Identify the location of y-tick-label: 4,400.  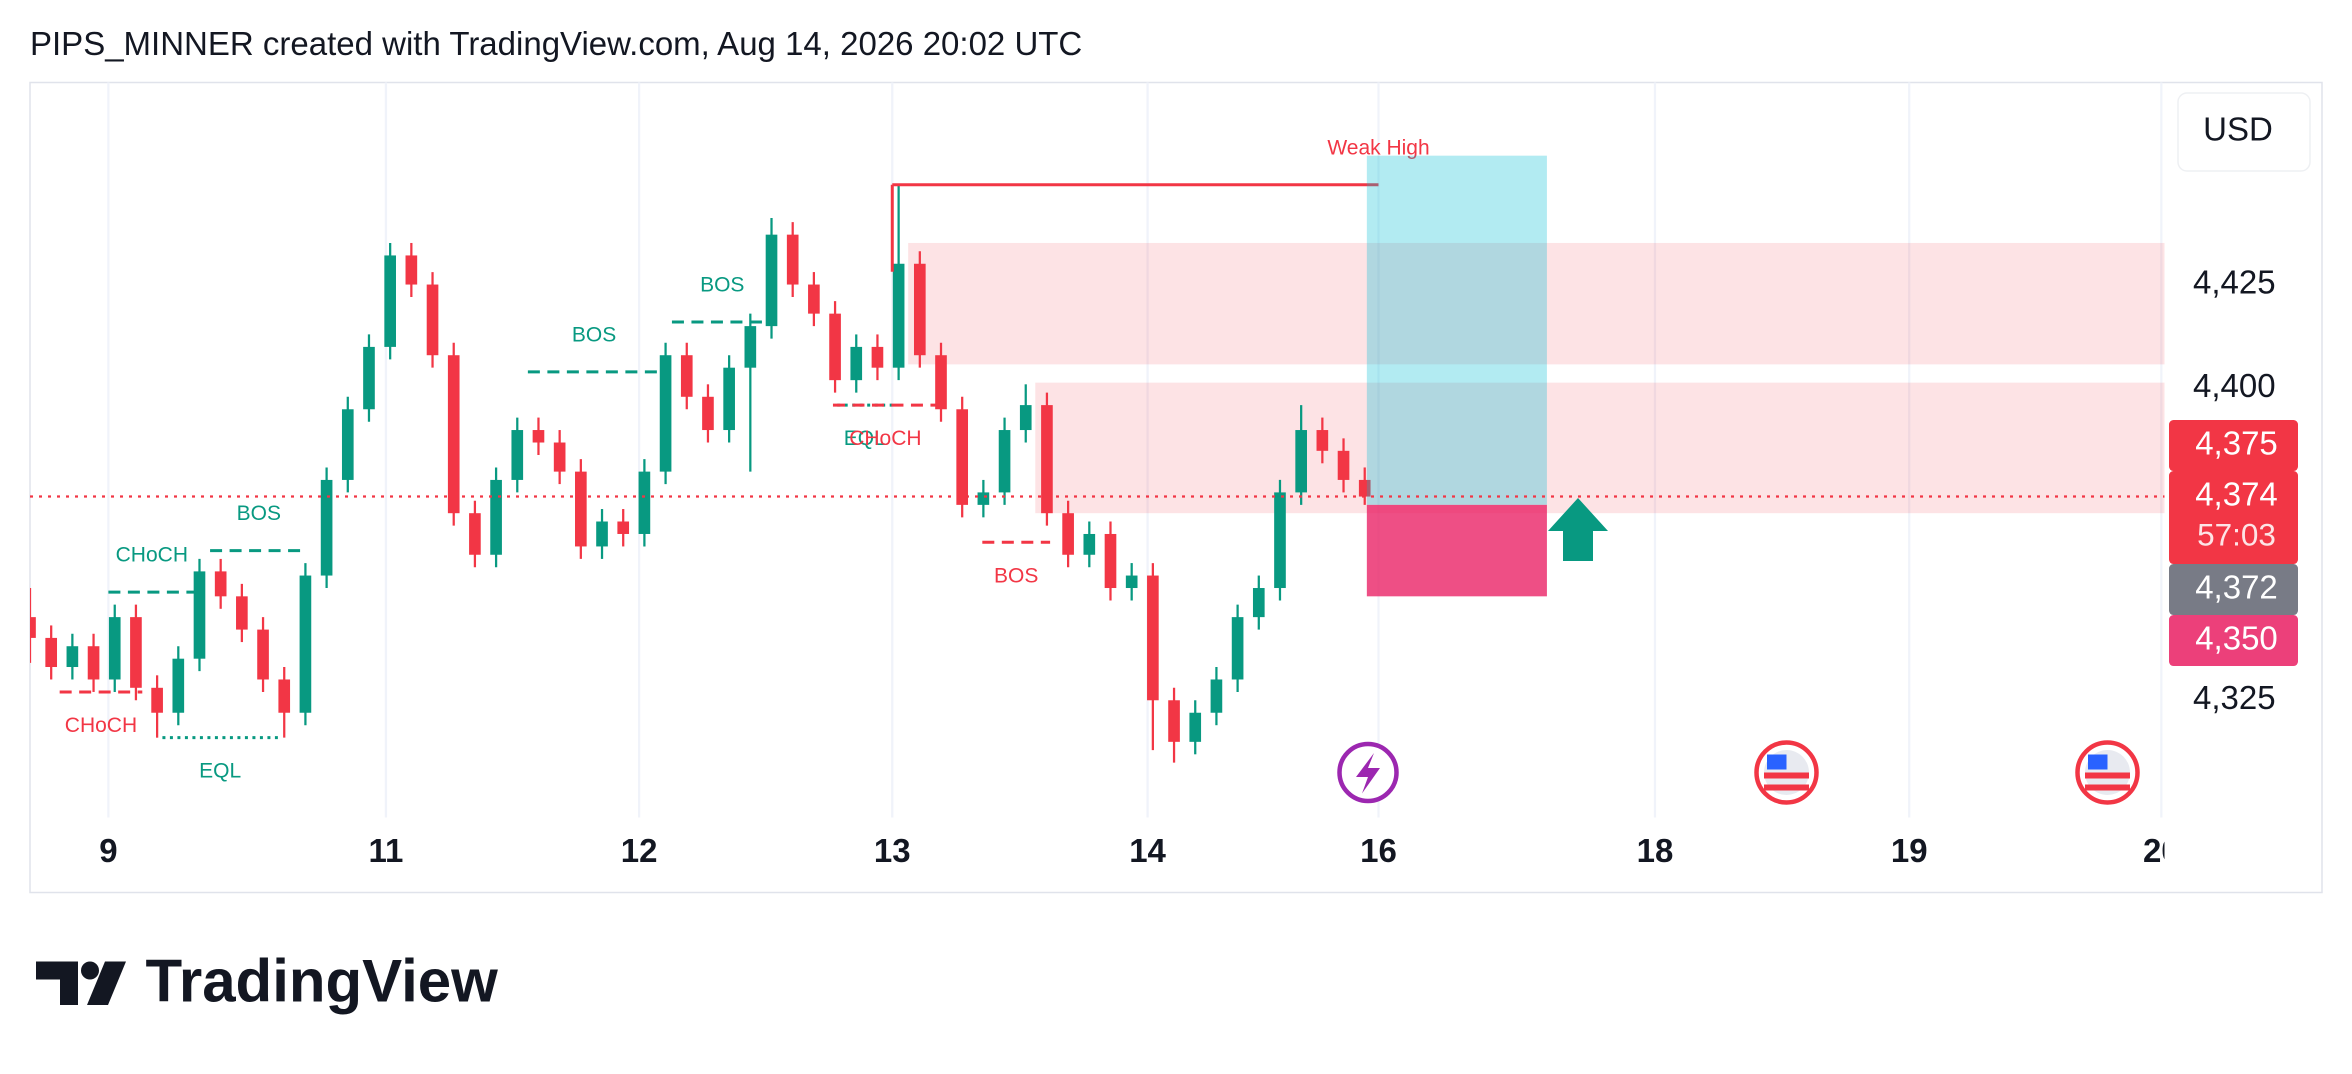
(2234, 385).